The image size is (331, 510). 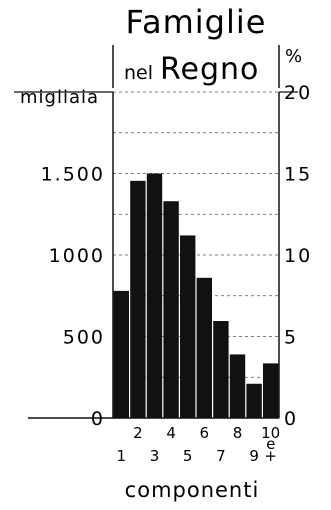 I want to click on left-axis-unit: migliaia, so click(x=59, y=97).